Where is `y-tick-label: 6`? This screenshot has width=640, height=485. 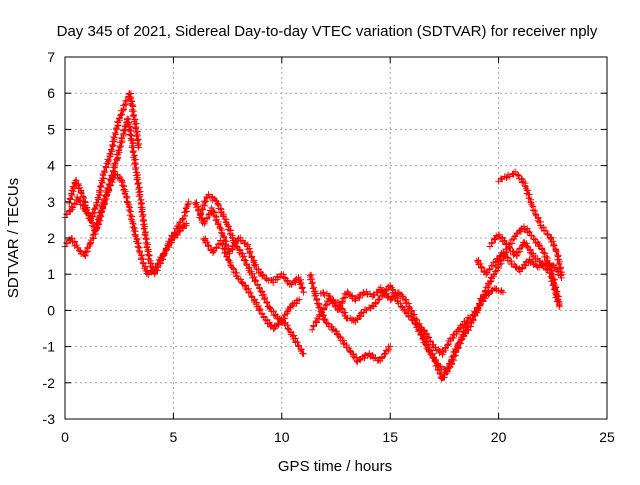
y-tick-label: 6 is located at coordinates (51, 93).